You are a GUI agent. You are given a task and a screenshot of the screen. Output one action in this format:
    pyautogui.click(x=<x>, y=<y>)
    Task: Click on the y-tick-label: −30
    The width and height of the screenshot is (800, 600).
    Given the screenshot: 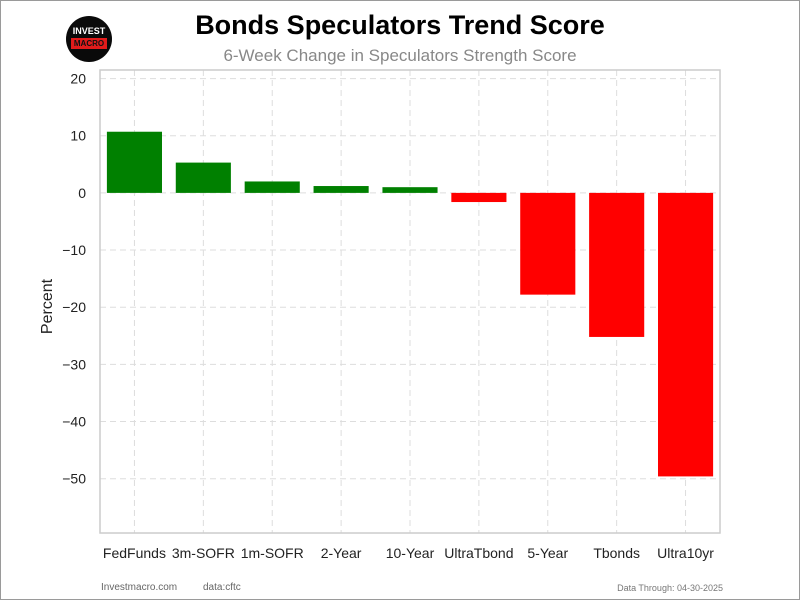 What is the action you would take?
    pyautogui.click(x=74, y=364)
    